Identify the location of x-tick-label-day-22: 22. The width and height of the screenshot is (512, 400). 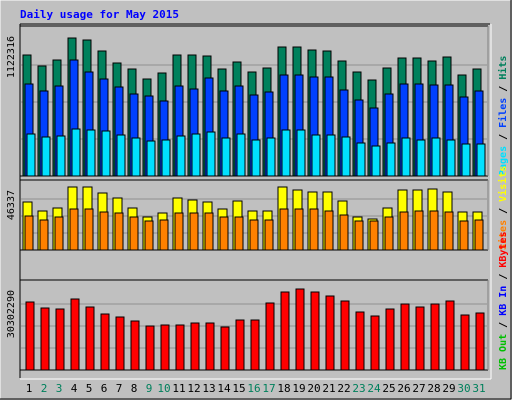
(343, 388).